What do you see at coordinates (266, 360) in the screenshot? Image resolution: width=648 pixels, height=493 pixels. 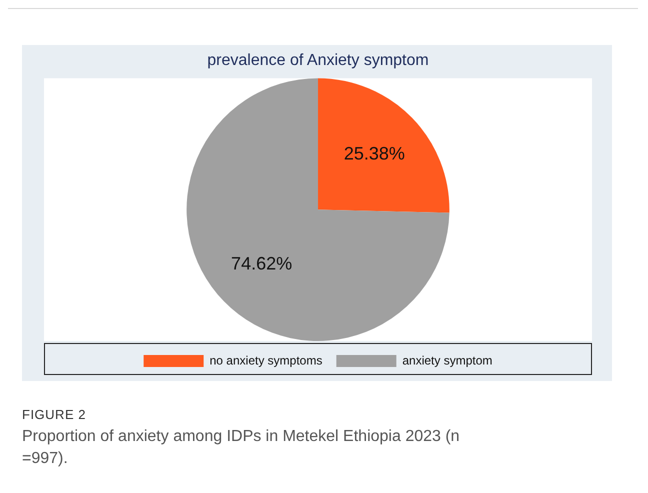 I see `legend-label: no anxiety symptoms` at bounding box center [266, 360].